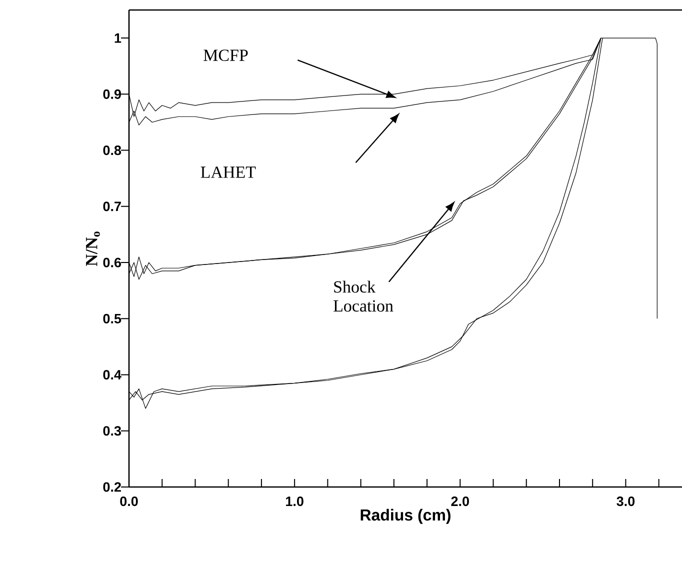 The image size is (682, 568). I want to click on y-tick-label: 0.5, so click(112, 319).